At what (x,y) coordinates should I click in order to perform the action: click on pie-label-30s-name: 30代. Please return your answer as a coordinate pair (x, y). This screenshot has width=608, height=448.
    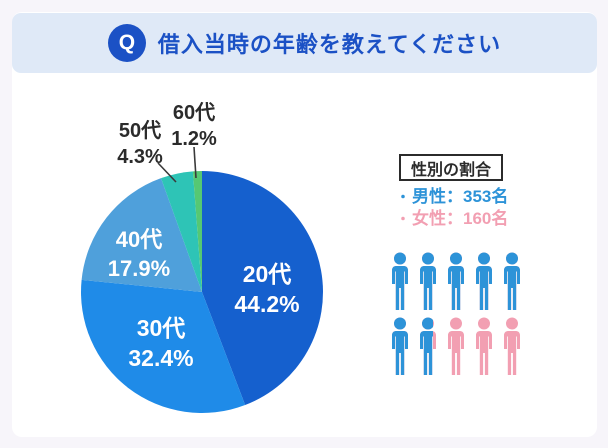
    Looking at the image, I should click on (161, 328).